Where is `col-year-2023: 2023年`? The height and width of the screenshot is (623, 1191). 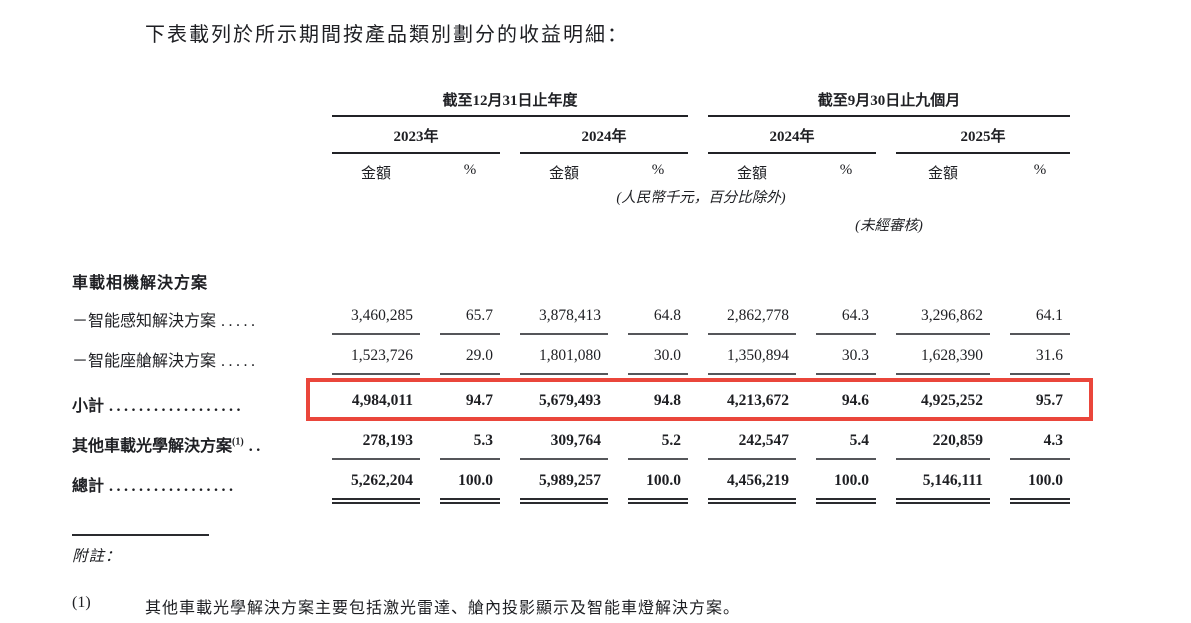 col-year-2023: 2023年 is located at coordinates (416, 135).